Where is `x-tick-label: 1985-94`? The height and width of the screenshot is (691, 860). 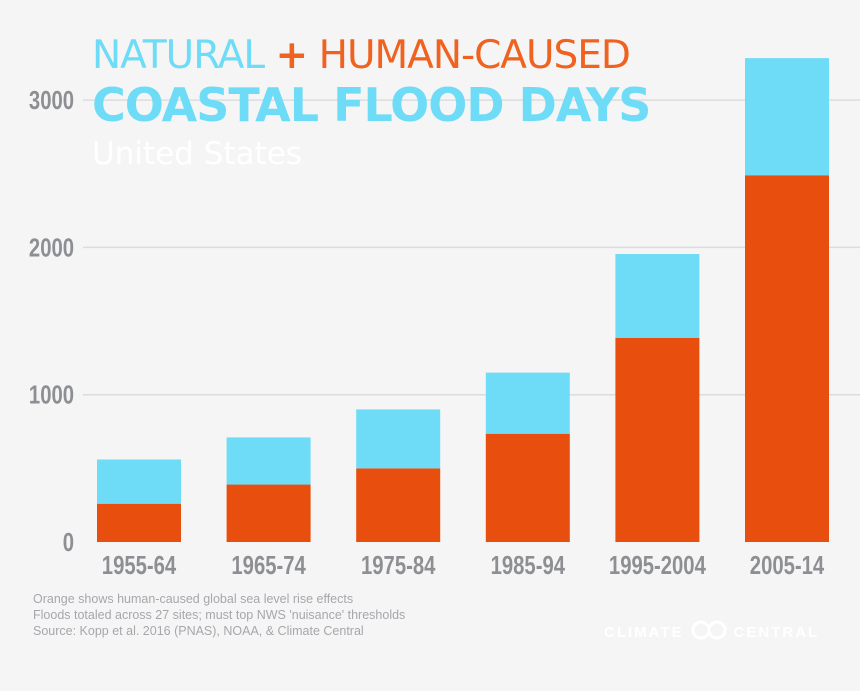
x-tick-label: 1985-94 is located at coordinates (528, 565).